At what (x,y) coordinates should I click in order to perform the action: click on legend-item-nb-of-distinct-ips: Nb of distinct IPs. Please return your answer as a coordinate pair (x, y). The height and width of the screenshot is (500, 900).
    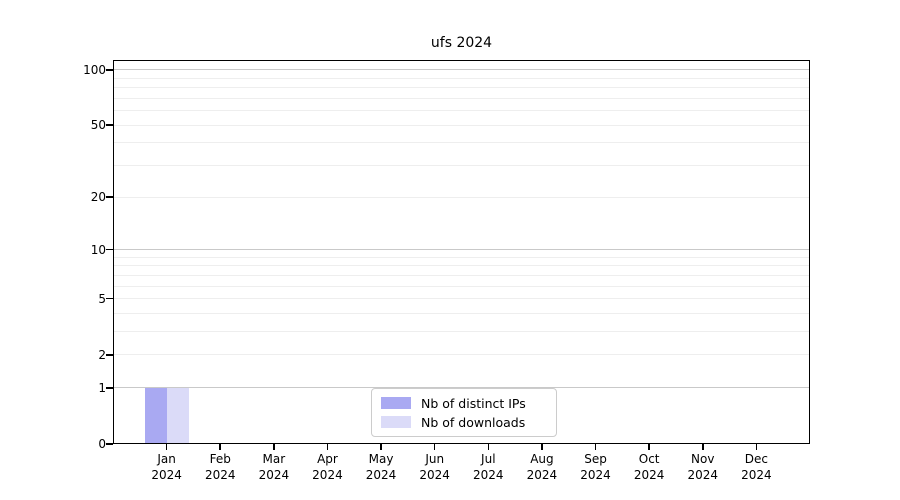
    Looking at the image, I should click on (464, 403).